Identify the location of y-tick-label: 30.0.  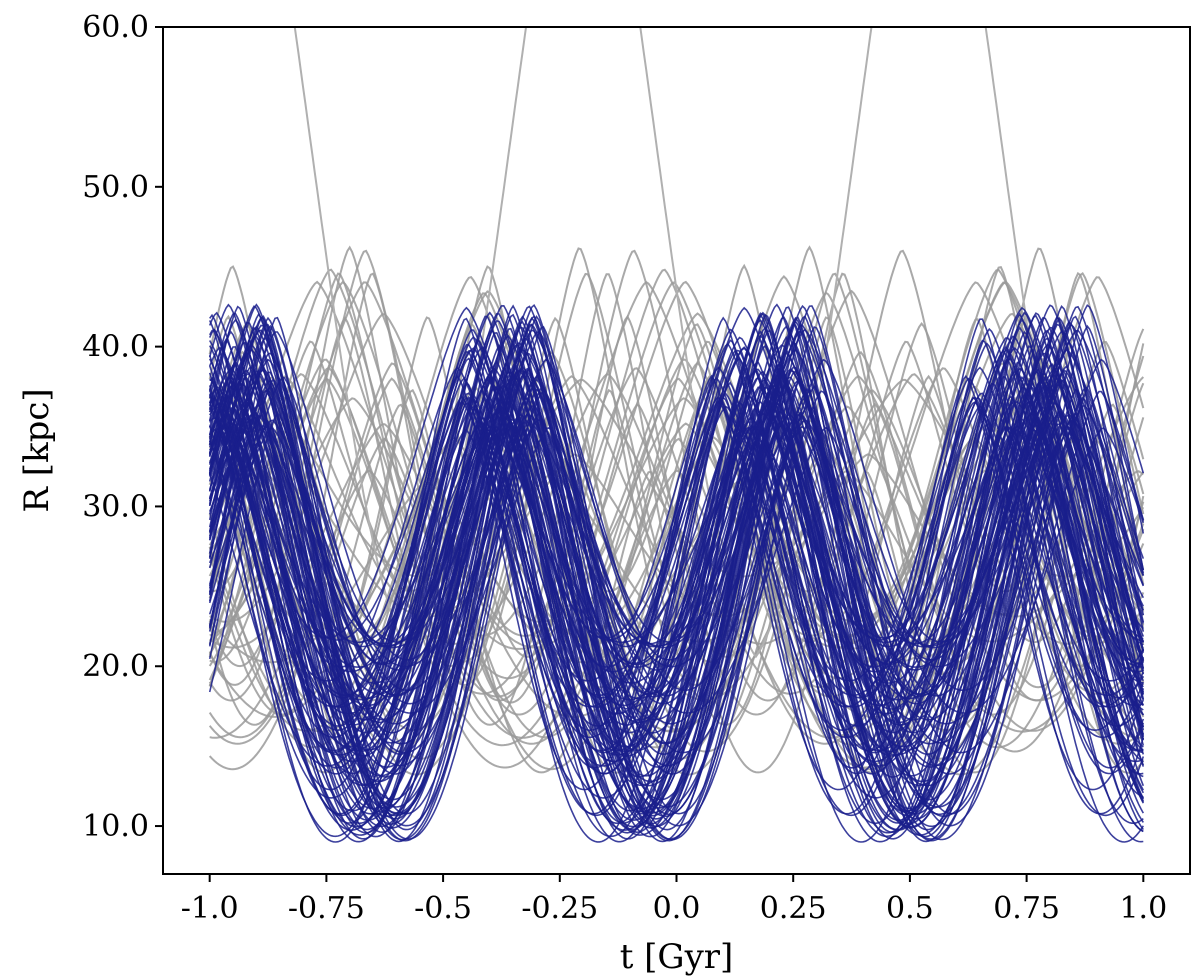
(115, 506).